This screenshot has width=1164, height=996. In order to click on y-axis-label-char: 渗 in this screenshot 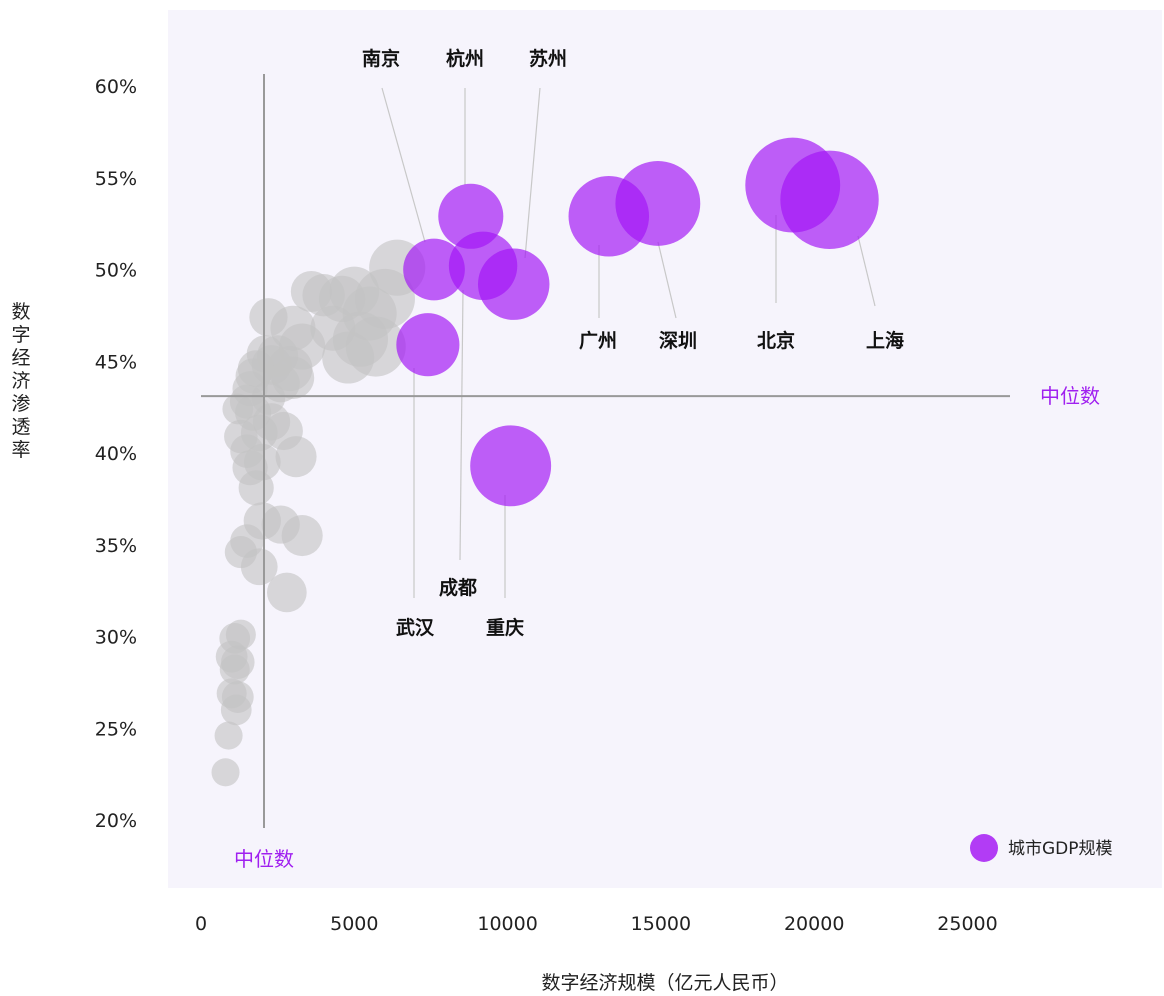, I will do `click(20, 404)`.